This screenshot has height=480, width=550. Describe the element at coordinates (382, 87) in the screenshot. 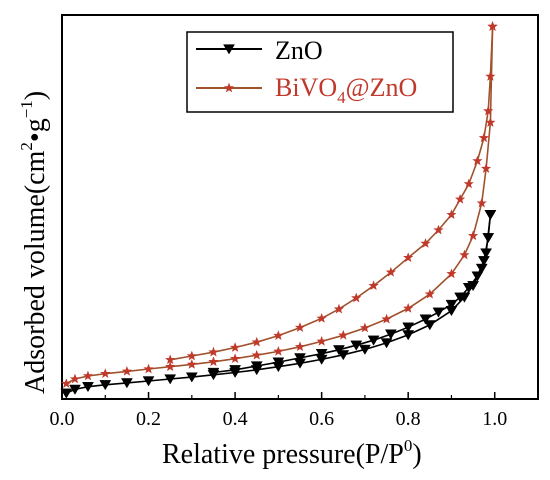

I see `legend-label-bivo4-end: @ZnO` at that location.